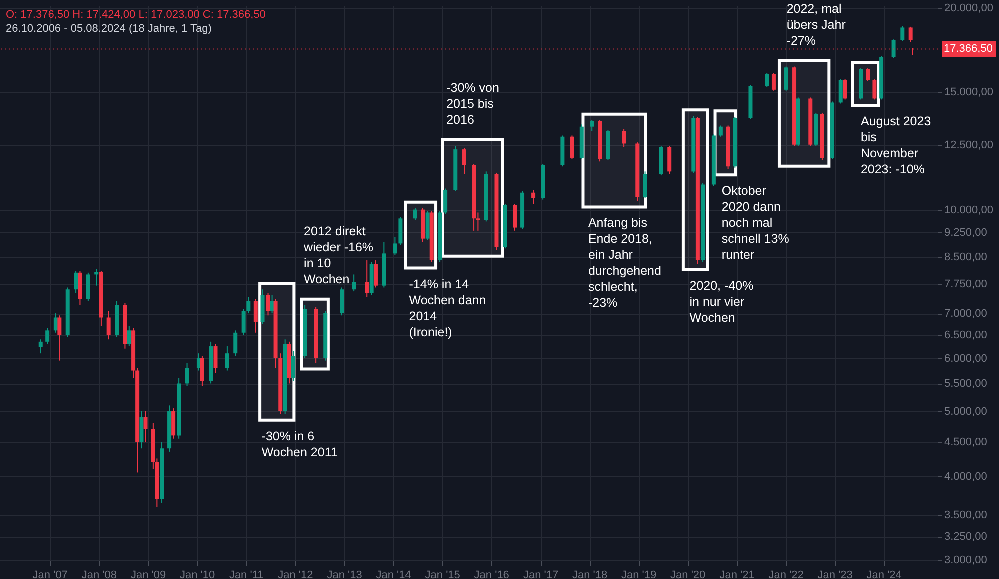 The height and width of the screenshot is (579, 999). What do you see at coordinates (969, 92) in the screenshot?
I see `y-tick-label: 15.000,00` at bounding box center [969, 92].